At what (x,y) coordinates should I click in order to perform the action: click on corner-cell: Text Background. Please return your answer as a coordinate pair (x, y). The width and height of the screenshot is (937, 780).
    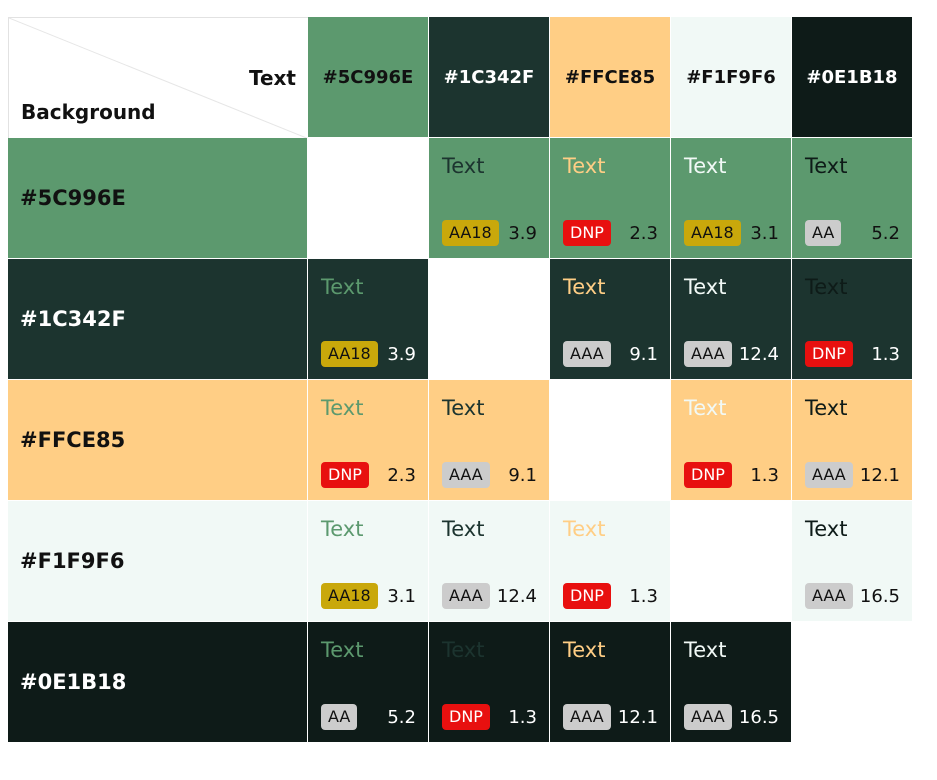
    Looking at the image, I should click on (158, 77).